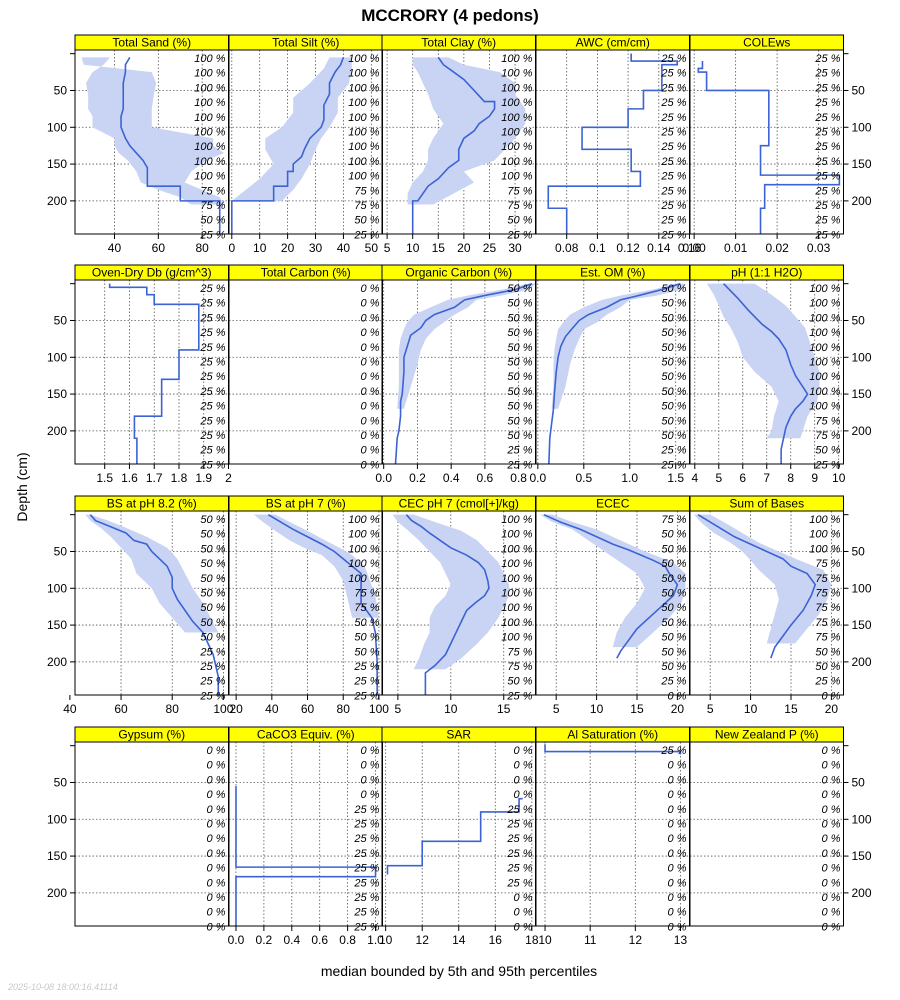  What do you see at coordinates (862, 201) in the screenshot?
I see `y-tick-label: 200` at bounding box center [862, 201].